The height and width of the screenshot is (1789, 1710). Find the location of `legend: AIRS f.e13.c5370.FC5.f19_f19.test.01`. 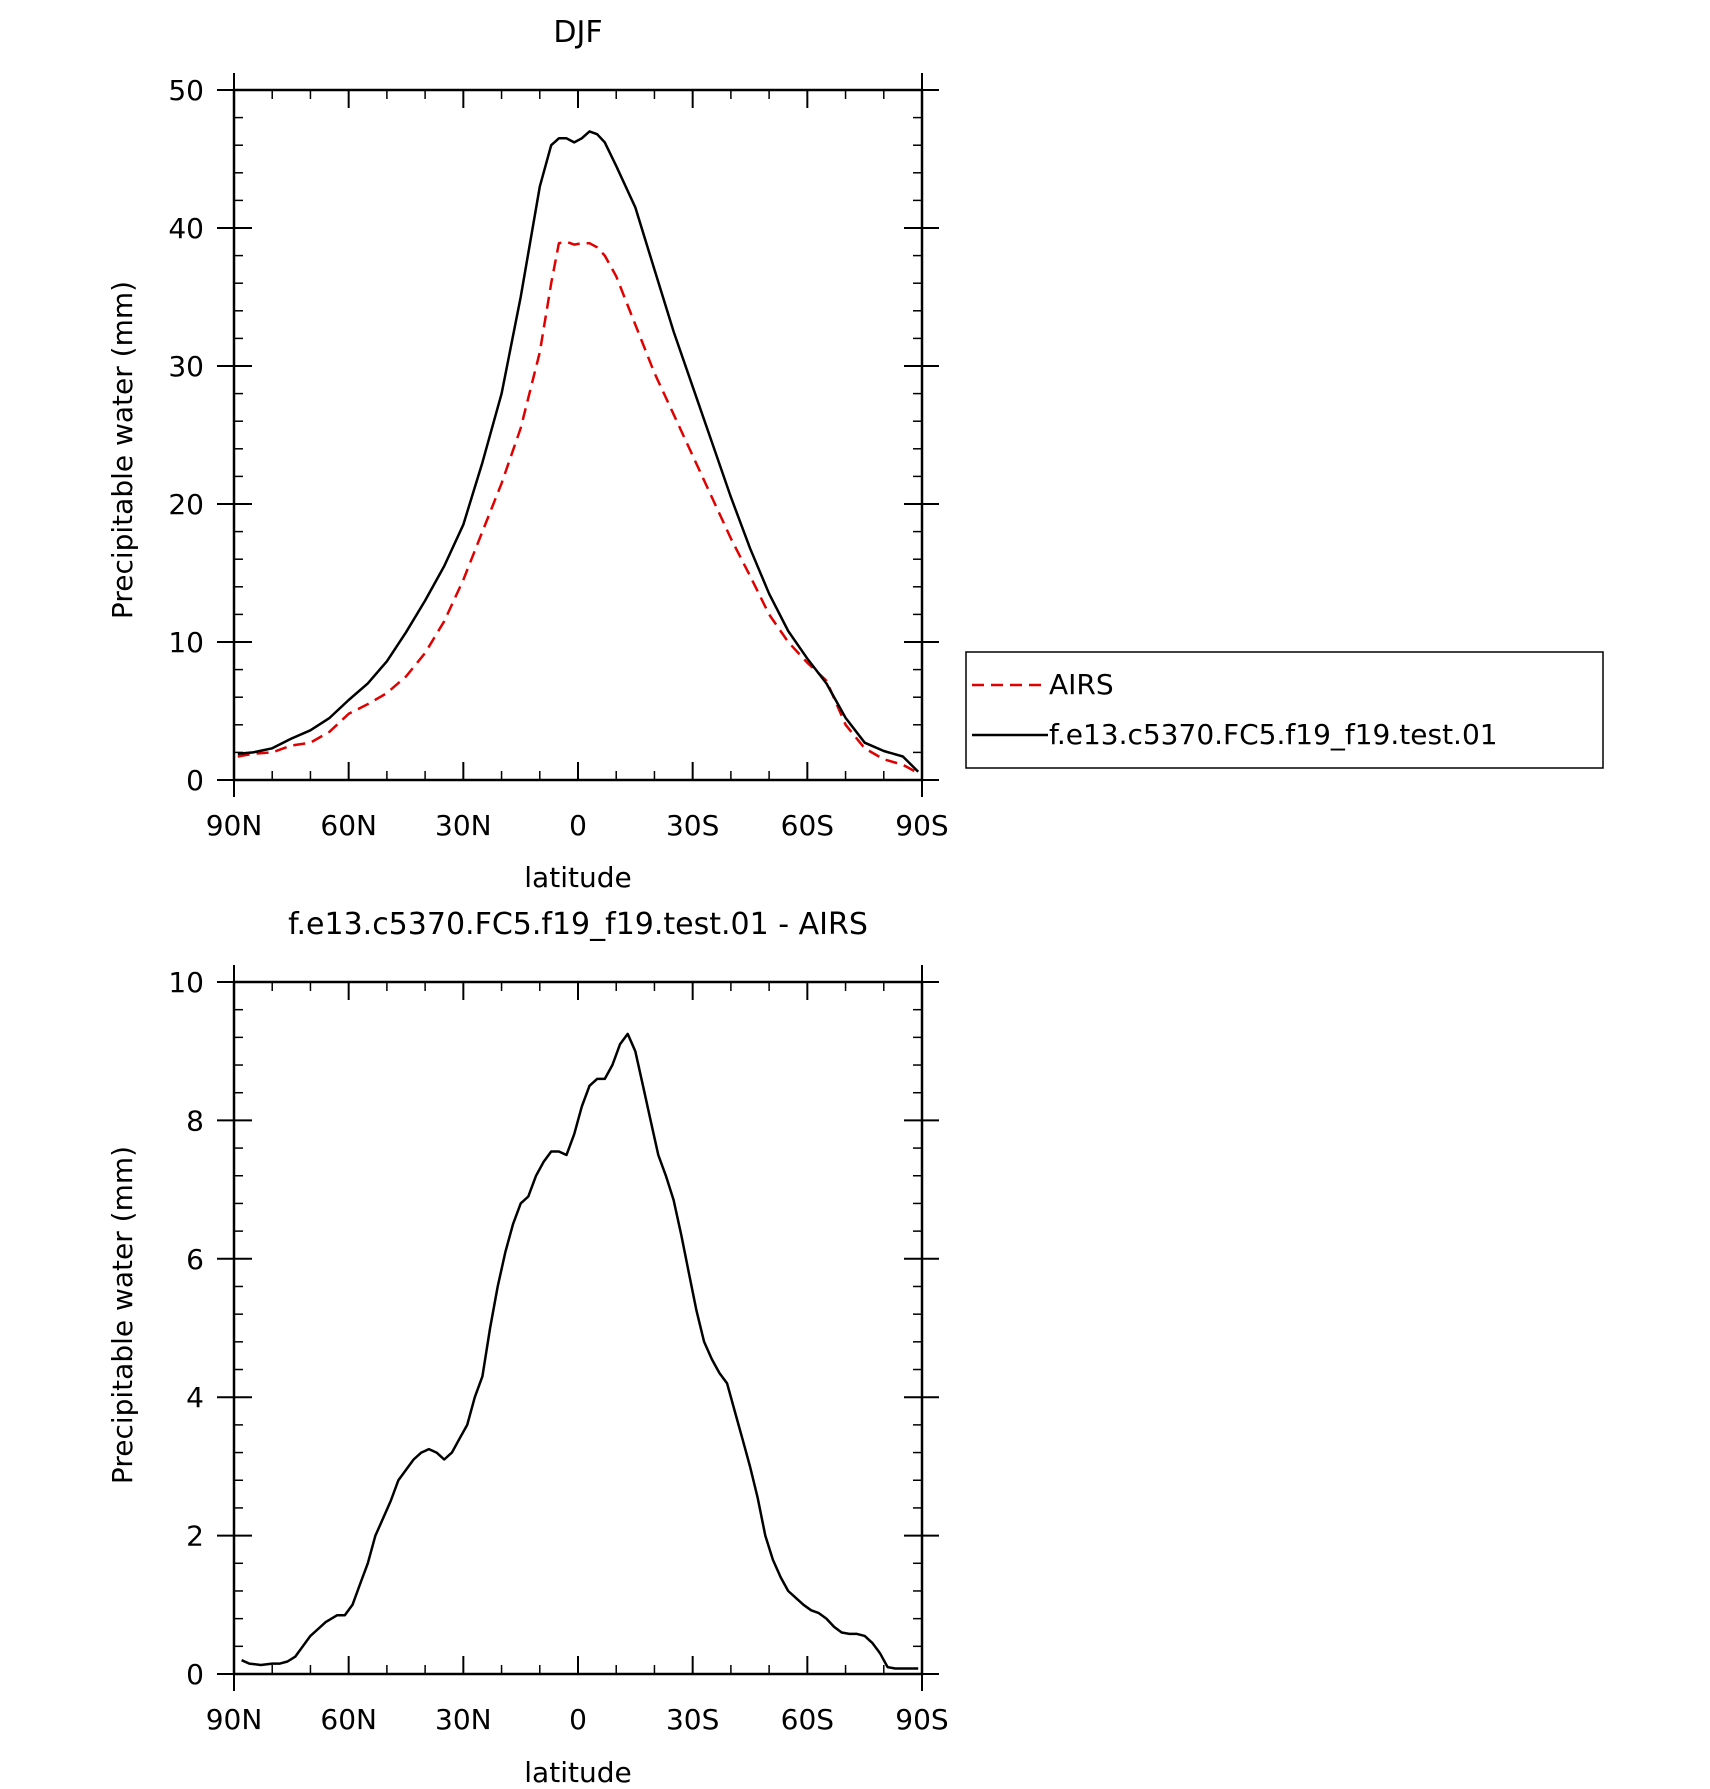

legend: AIRS f.e13.c5370.FC5.f19_f19.test.01 is located at coordinates (1284, 710).